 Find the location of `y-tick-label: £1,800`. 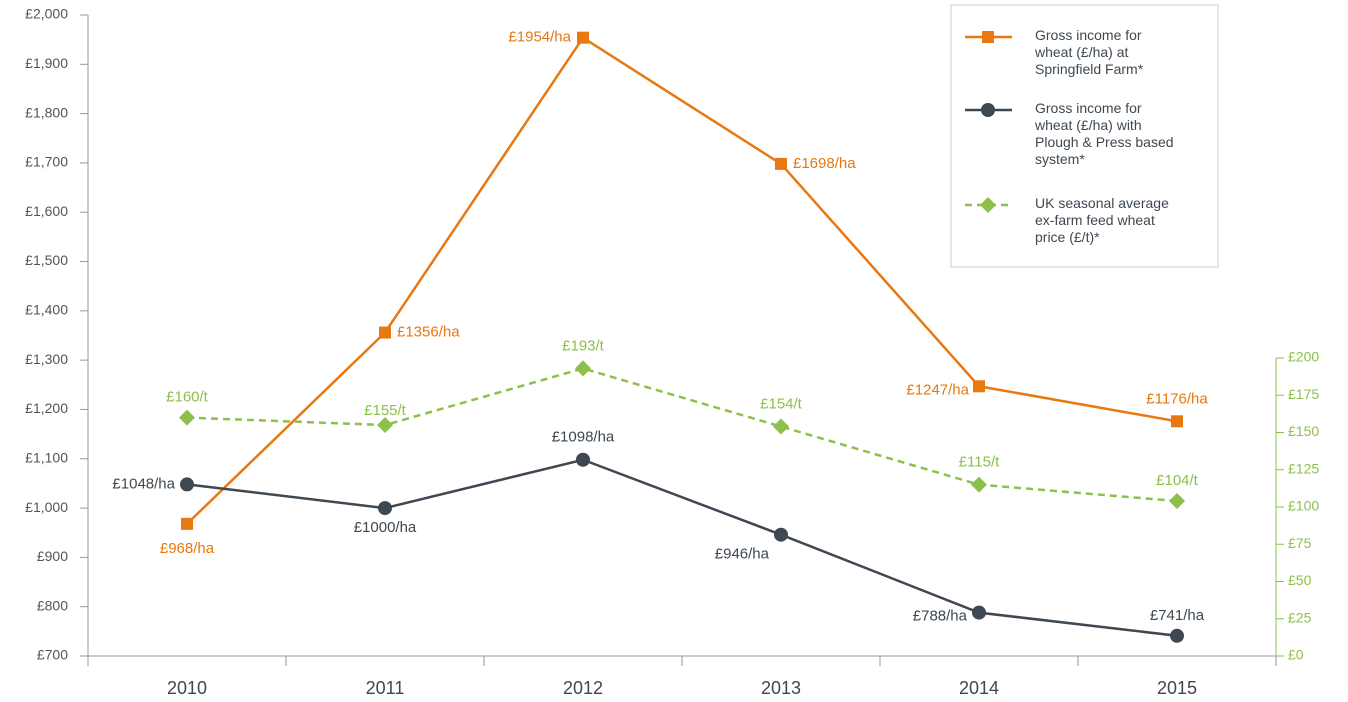

y-tick-label: £1,800 is located at coordinates (46, 112).